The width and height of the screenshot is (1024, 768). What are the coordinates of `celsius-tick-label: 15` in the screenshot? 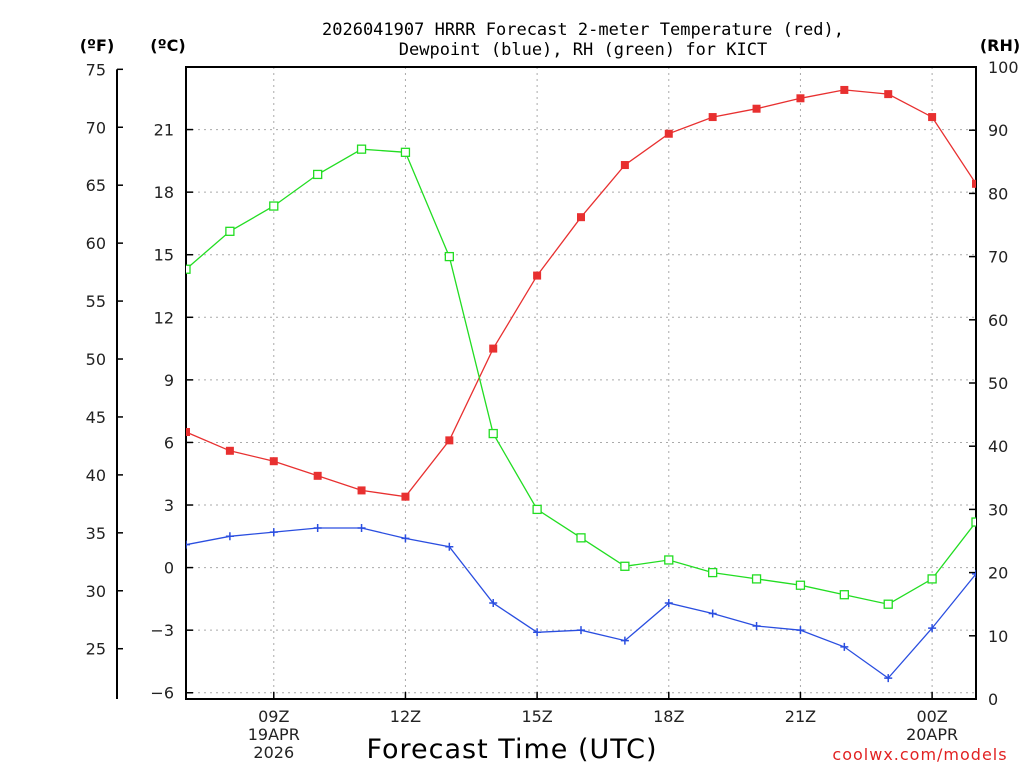 It's located at (164, 255).